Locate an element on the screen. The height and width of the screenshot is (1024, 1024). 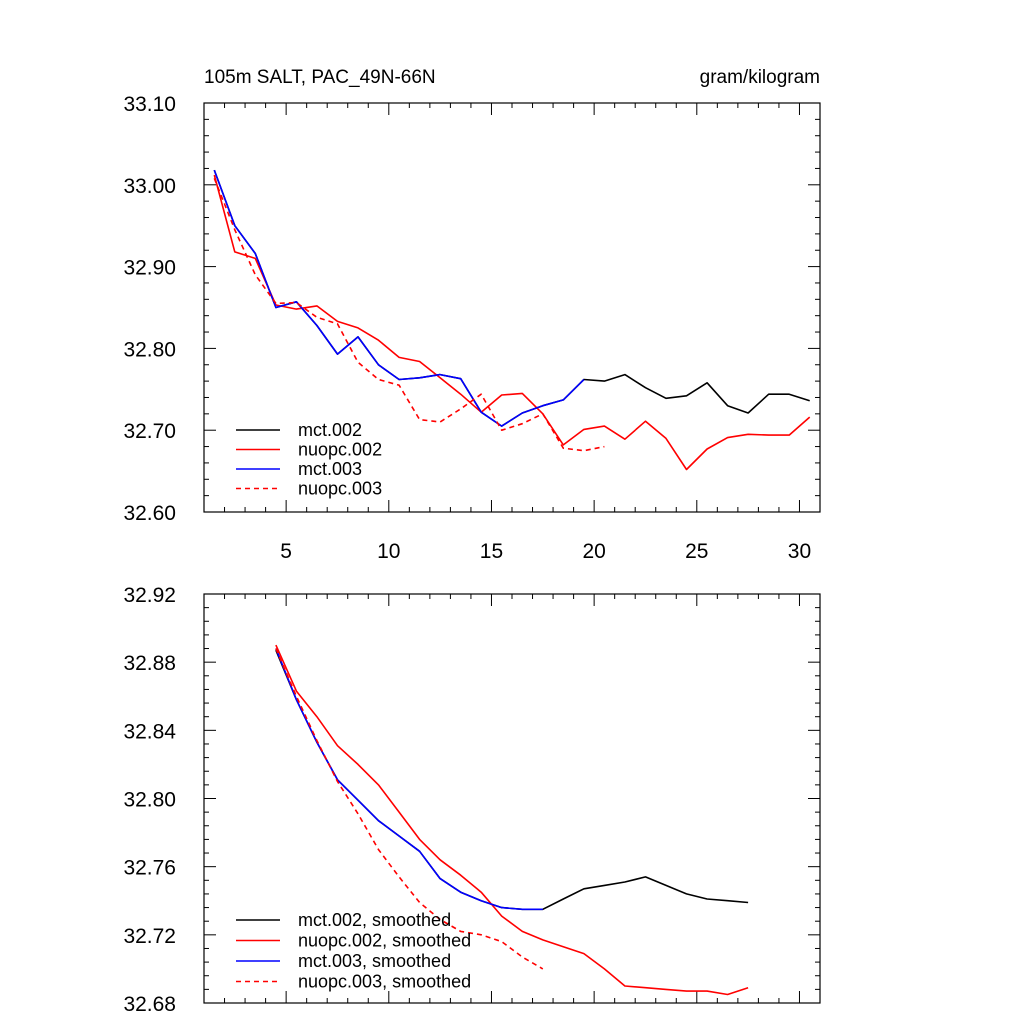
top-y-tick-label: 33.00 is located at coordinates (149, 186).